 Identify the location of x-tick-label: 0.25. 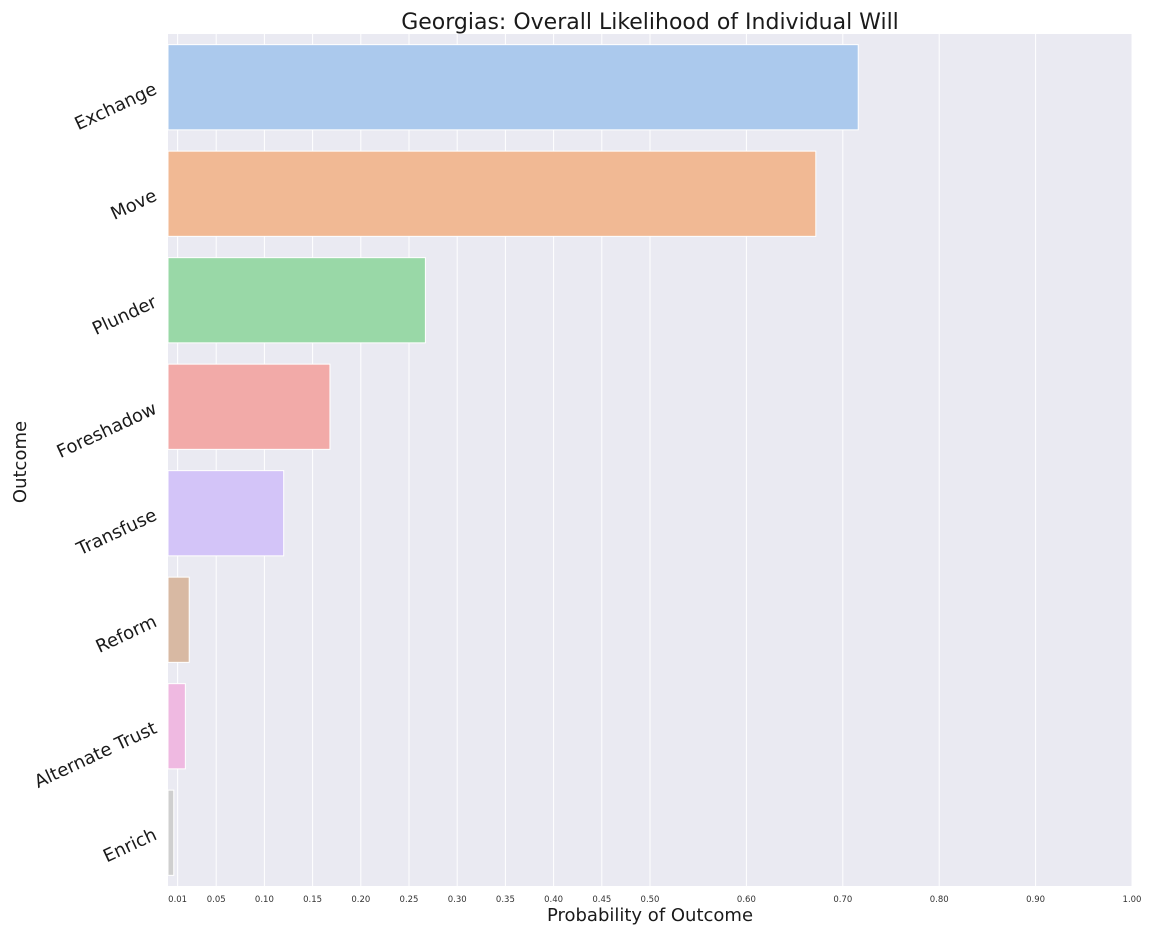
(409, 900).